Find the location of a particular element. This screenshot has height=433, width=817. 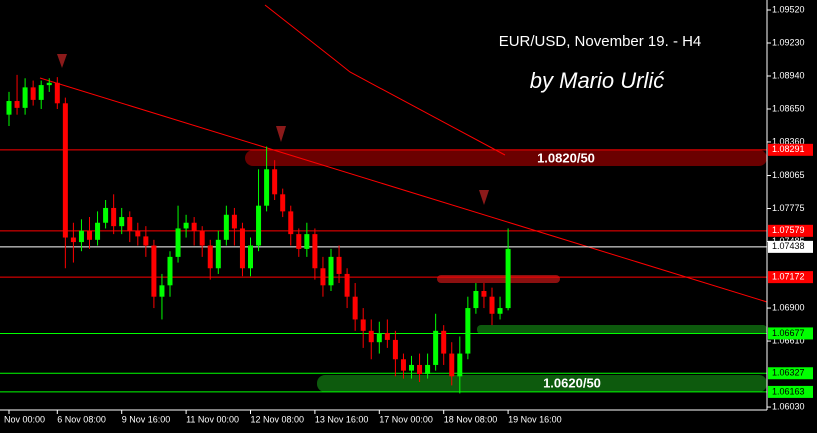

y-tick-label: 1.06610 is located at coordinates (788, 340).